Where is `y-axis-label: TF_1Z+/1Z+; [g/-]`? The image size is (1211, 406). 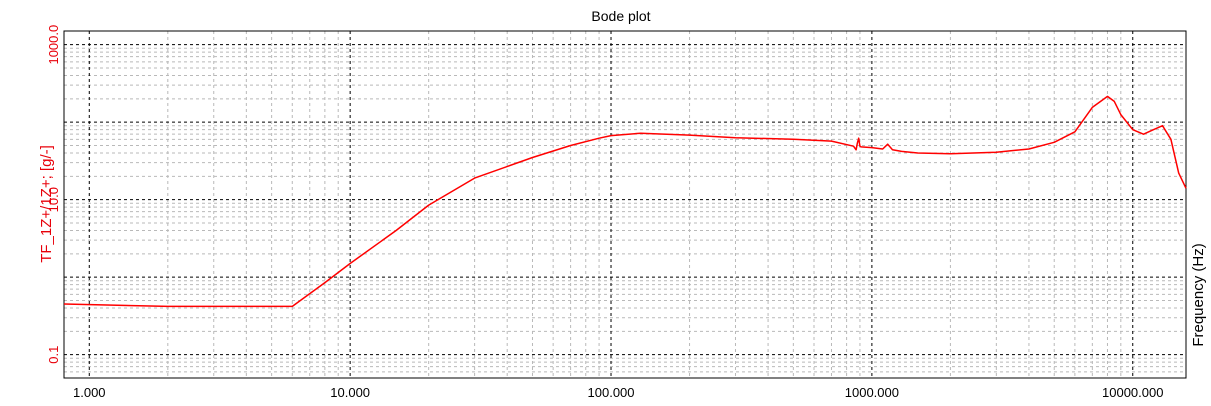 y-axis-label: TF_1Z+/1Z+; [g/-] is located at coordinates (46, 204).